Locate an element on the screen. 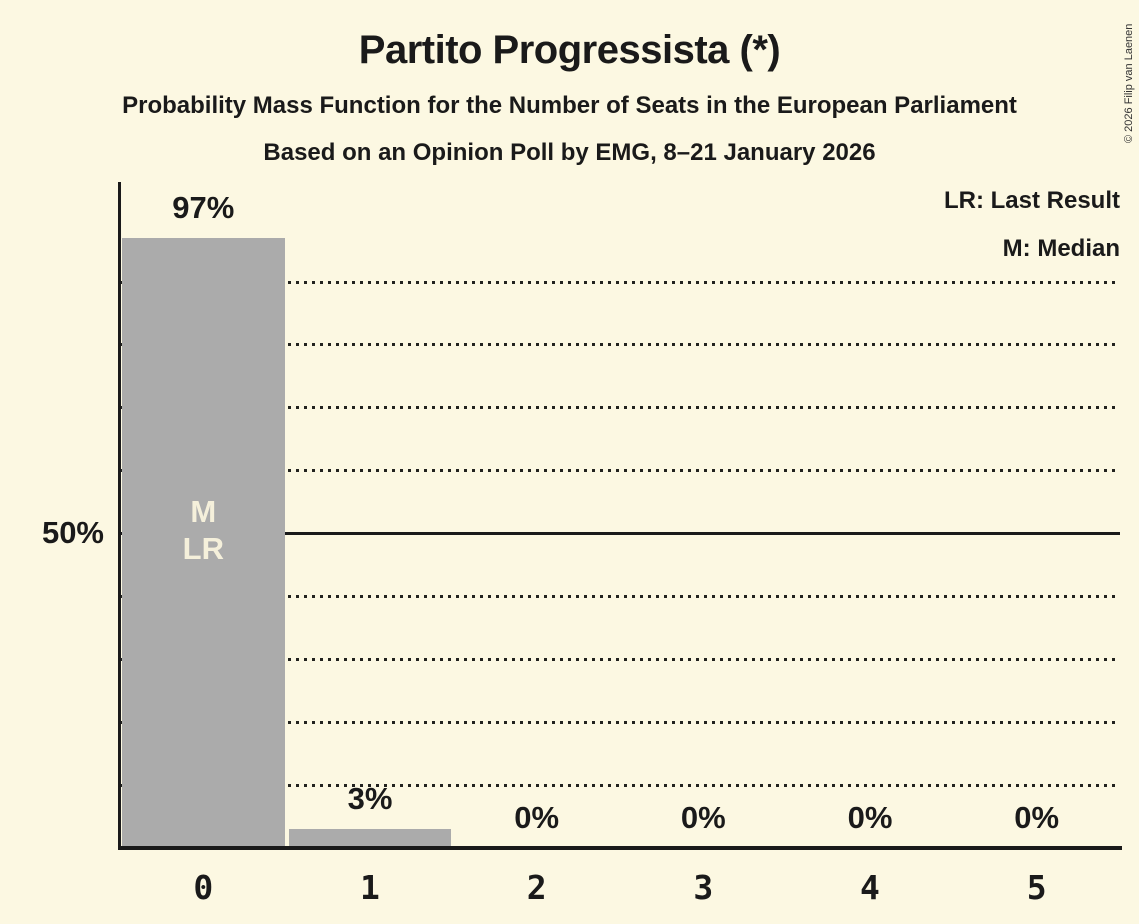 This screenshot has width=1139, height=924. copyright-text: © 2026 Filip van Laenen is located at coordinates (1129, 83).